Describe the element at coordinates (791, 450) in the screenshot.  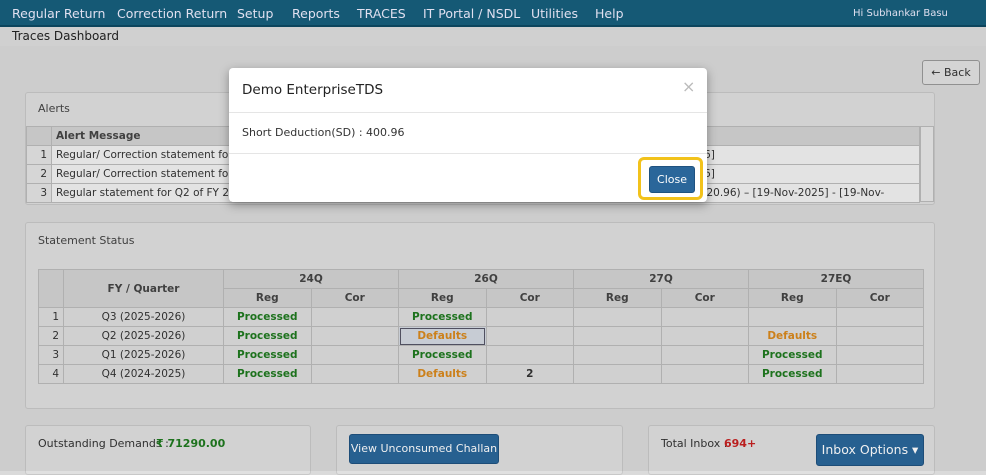
I see `inbox-box: Total Inbox : 694+ Inbox Options ▾` at that location.